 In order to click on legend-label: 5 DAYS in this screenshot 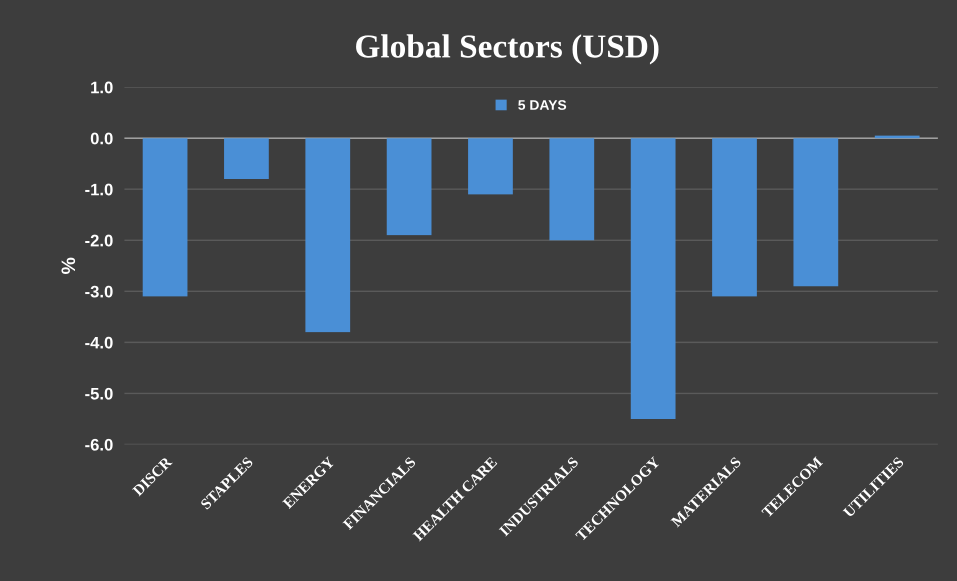, I will do `click(542, 105)`.